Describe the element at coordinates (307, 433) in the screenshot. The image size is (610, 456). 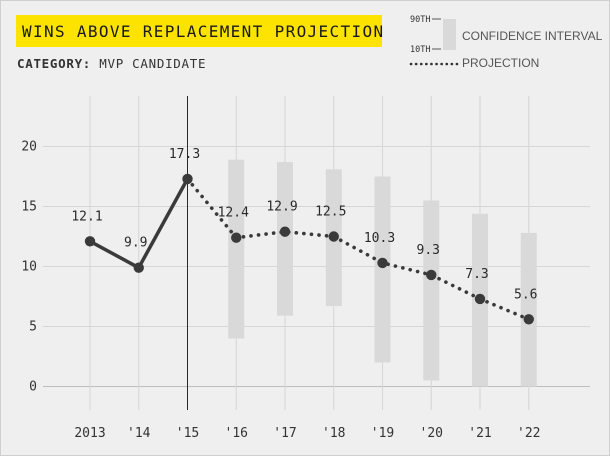
I see `x-axis: 2013 '14 '15 '16 '17 '18 '19 '20 '21 '22` at that location.